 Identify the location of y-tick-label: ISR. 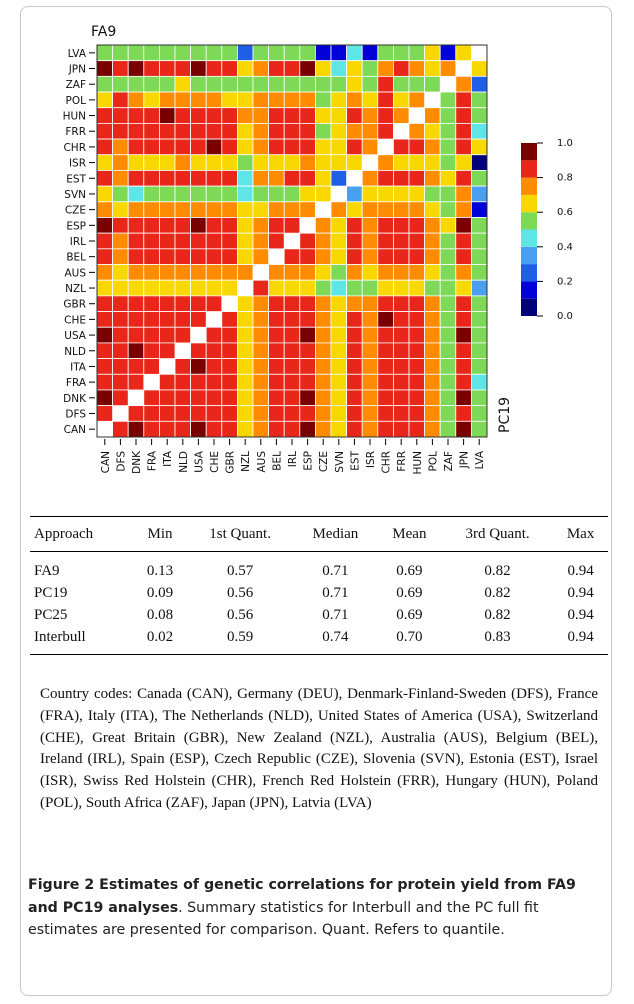
(77, 164).